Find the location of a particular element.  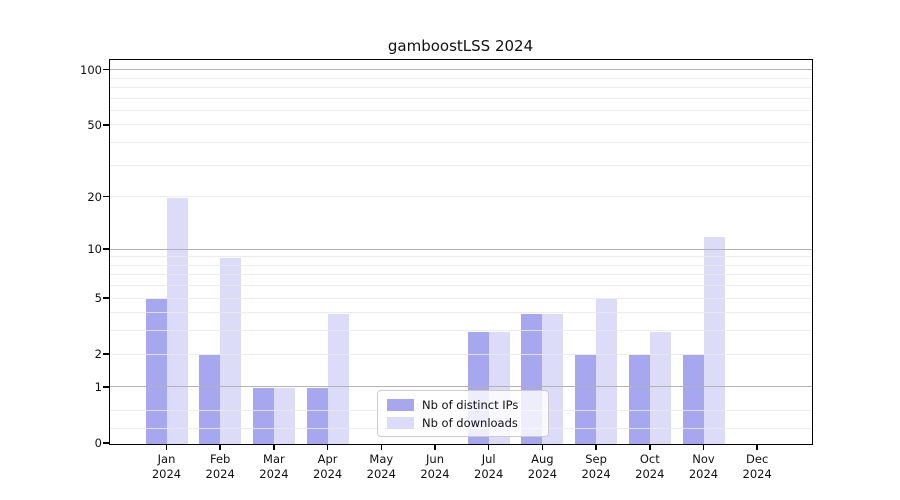

x-tick-label: Jan 2024 is located at coordinates (167, 467).